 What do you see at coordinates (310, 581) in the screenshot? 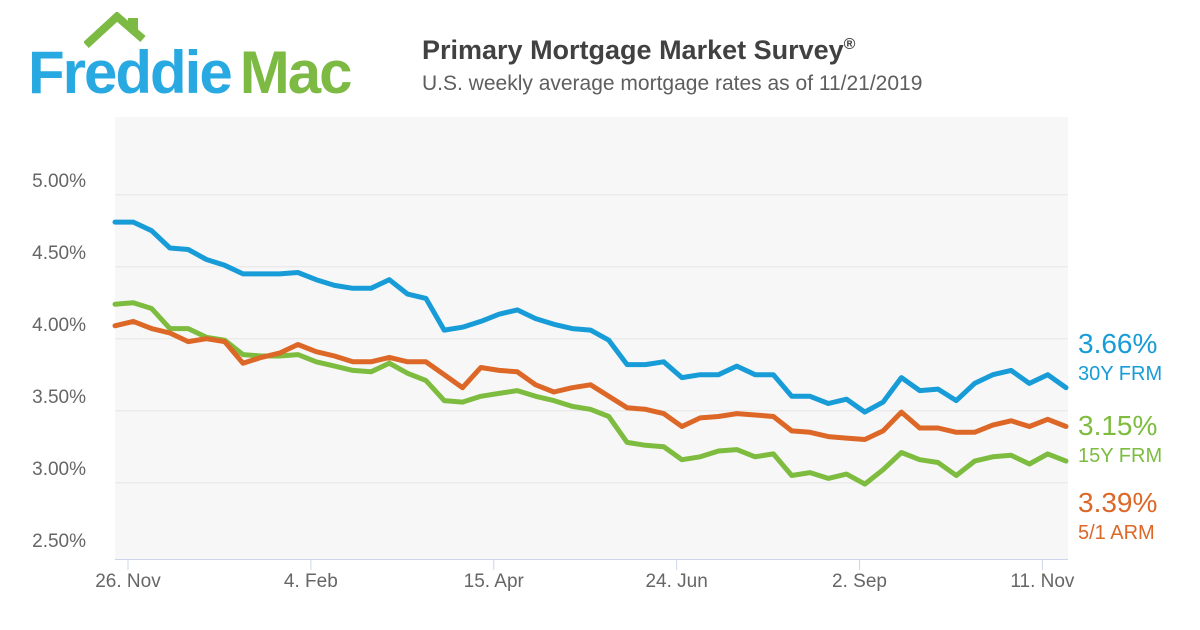
I see `x-axis-label: 4. Feb` at bounding box center [310, 581].